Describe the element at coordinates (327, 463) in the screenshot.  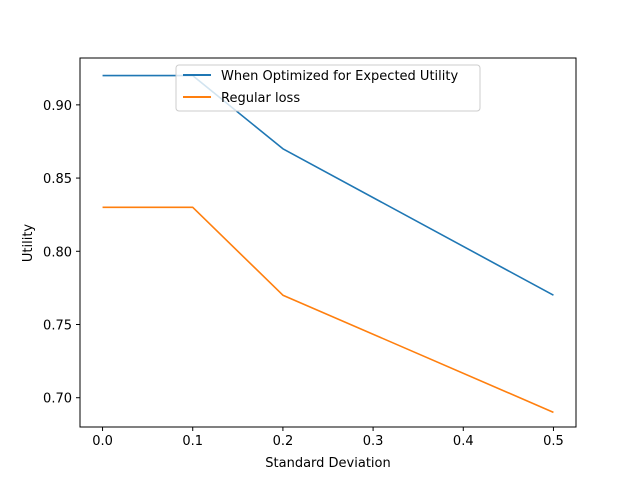
I see `x-axis-label: Standard Deviation` at that location.